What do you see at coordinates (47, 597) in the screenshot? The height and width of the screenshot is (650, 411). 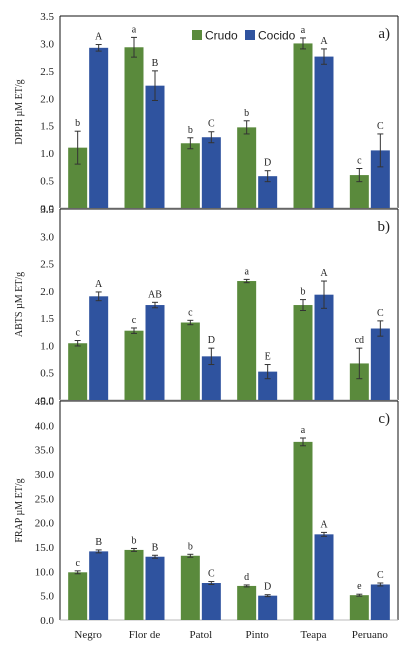 I see `y-tick-label: 5.0` at bounding box center [47, 597].